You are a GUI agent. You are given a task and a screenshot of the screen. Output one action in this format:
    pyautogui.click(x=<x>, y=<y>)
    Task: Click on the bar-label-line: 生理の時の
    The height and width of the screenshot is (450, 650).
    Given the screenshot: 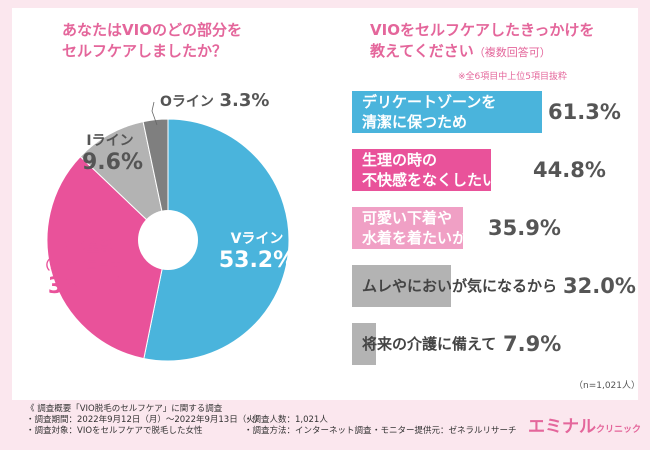 What is the action you would take?
    pyautogui.click(x=400, y=160)
    